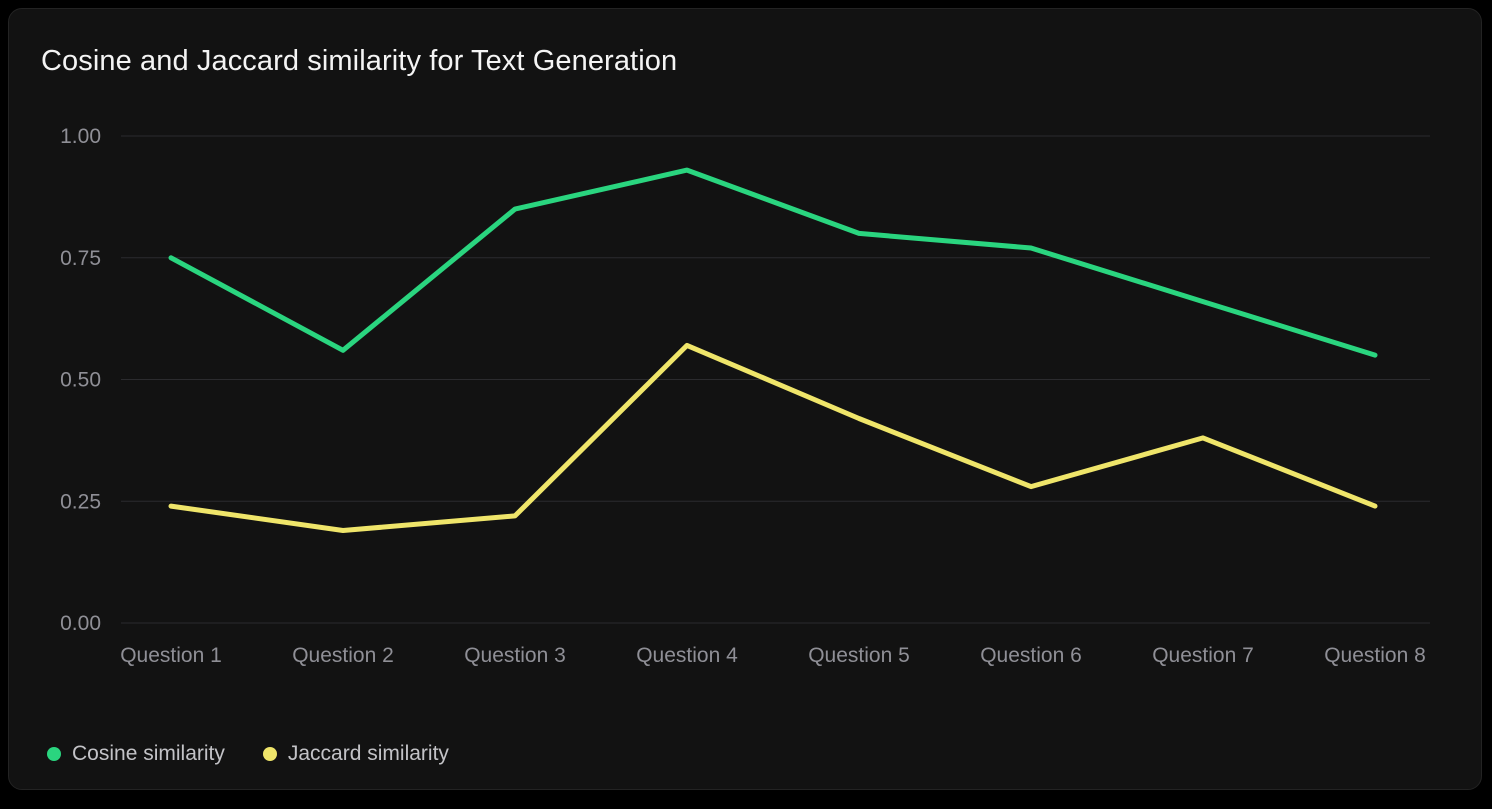 The image size is (1492, 809). I want to click on legend-item-jaccard-similarity: Jaccard similarity, so click(355, 754).